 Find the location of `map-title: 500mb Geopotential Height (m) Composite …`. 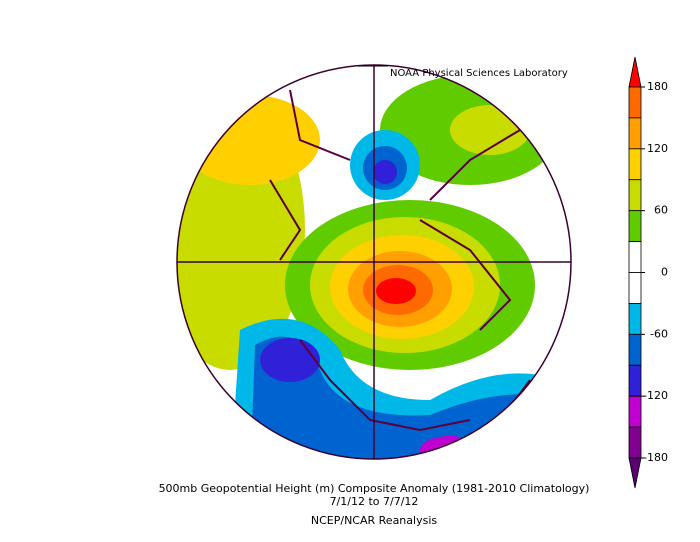

map-title: 500mb Geopotential Height (m) Composite … is located at coordinates (374, 488).